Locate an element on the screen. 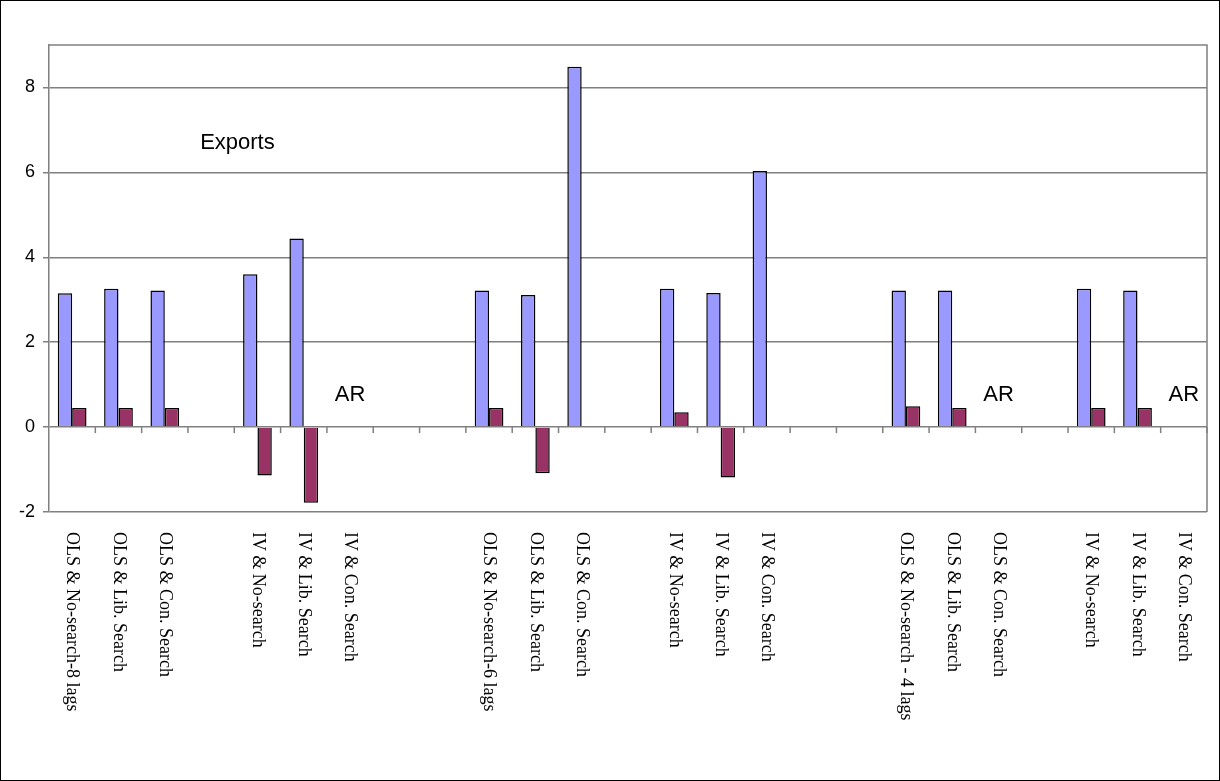 This screenshot has height=781, width=1220. y-tick-label: 8 is located at coordinates (29, 86).